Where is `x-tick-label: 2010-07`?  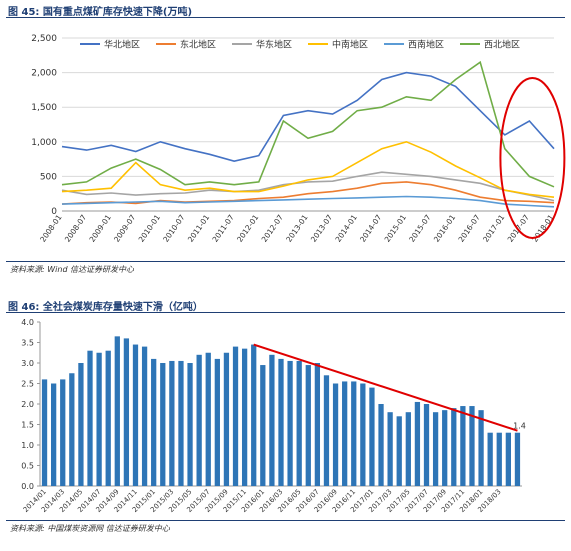 x-tick-label: 2010-07 is located at coordinates (173, 228).